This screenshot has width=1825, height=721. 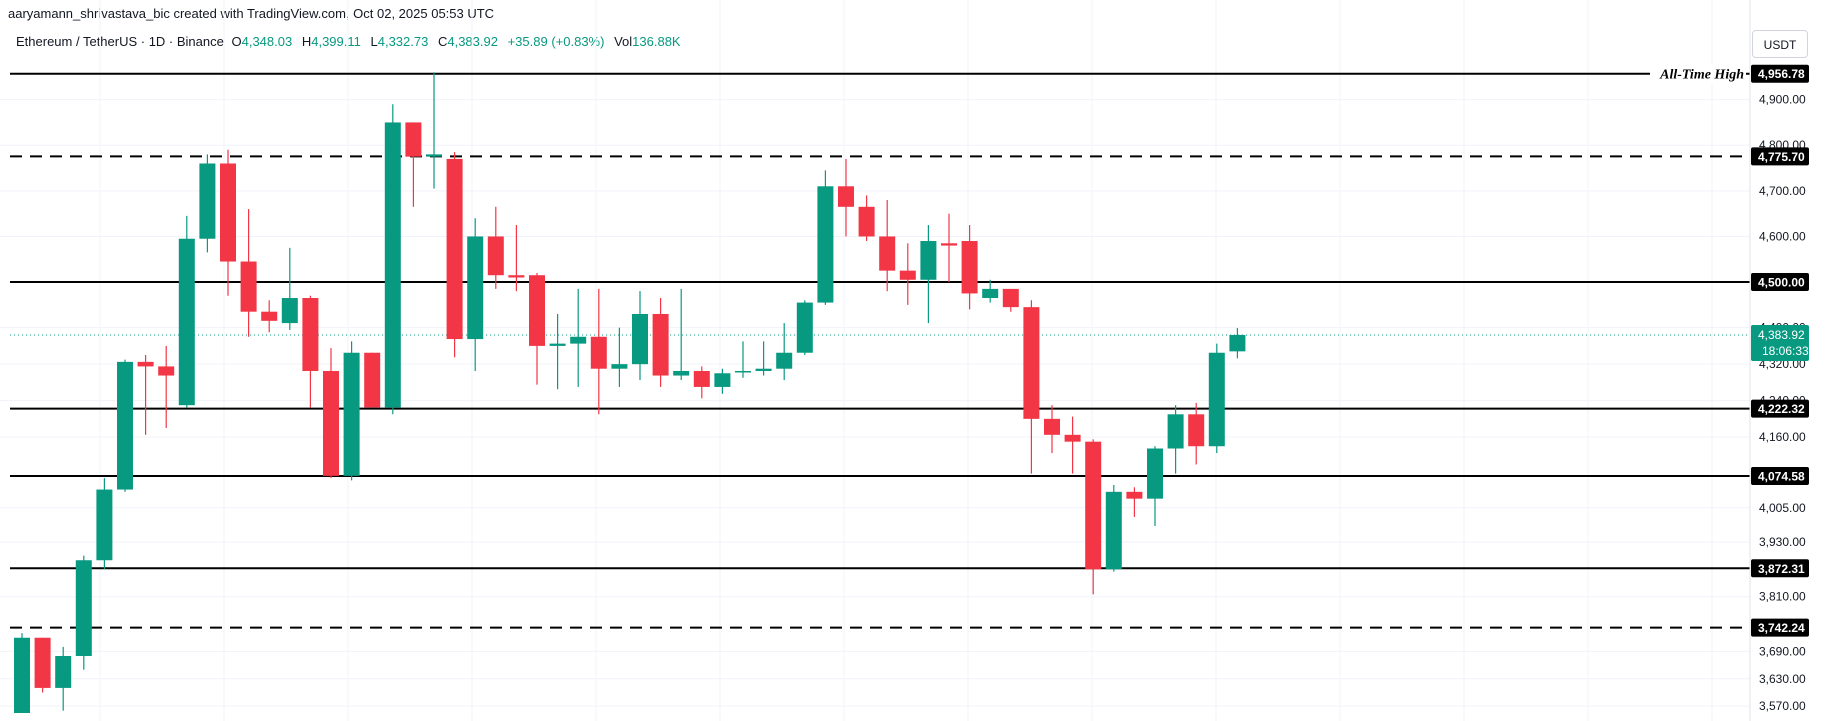 I want to click on all-time-high-annotation: All-Time High, so click(x=1701, y=75).